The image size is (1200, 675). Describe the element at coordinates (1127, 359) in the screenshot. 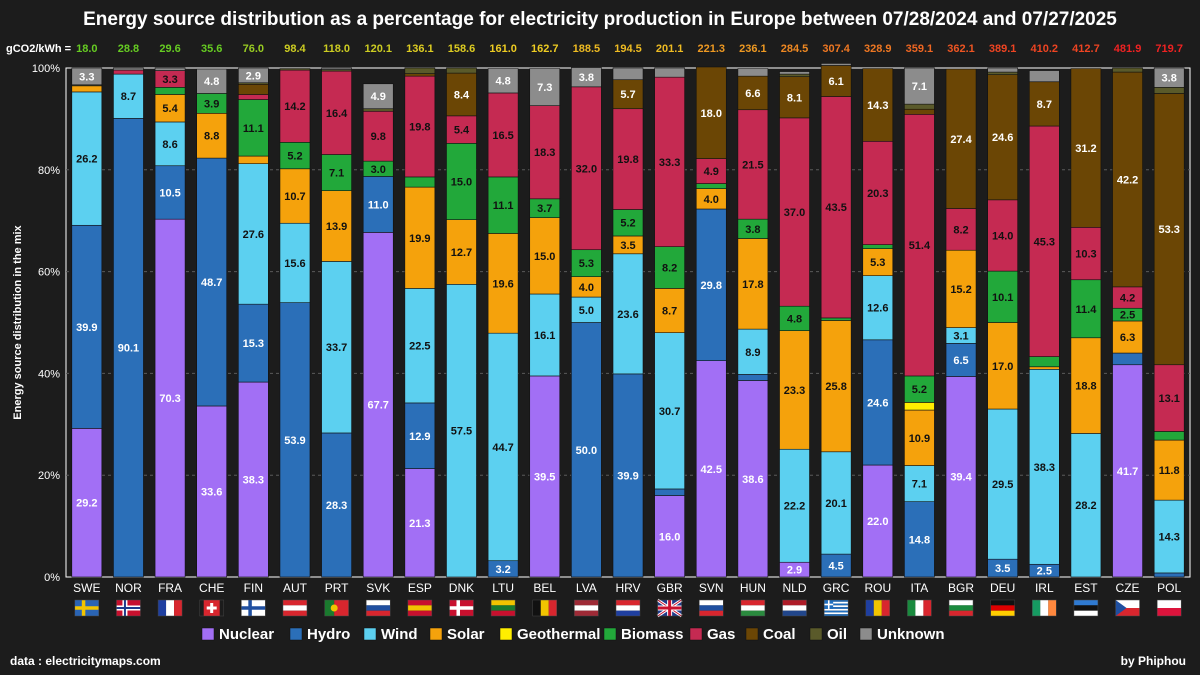

I see `bar-segment-hydro` at that location.